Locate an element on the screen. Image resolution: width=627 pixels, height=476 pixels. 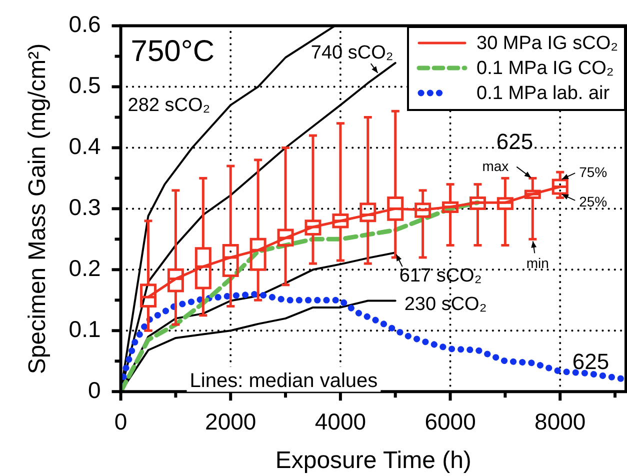
x-tick-label: 6000 is located at coordinates (450, 421).